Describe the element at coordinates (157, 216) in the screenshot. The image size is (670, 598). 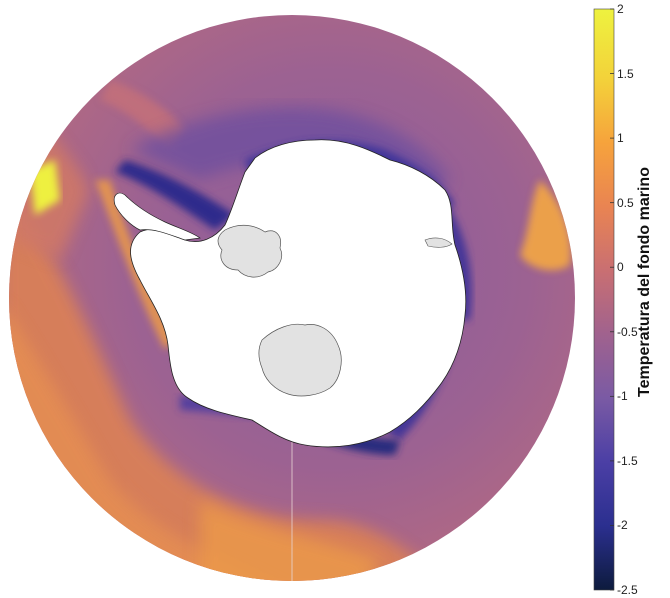
I see `antarctic-peninsula` at that location.